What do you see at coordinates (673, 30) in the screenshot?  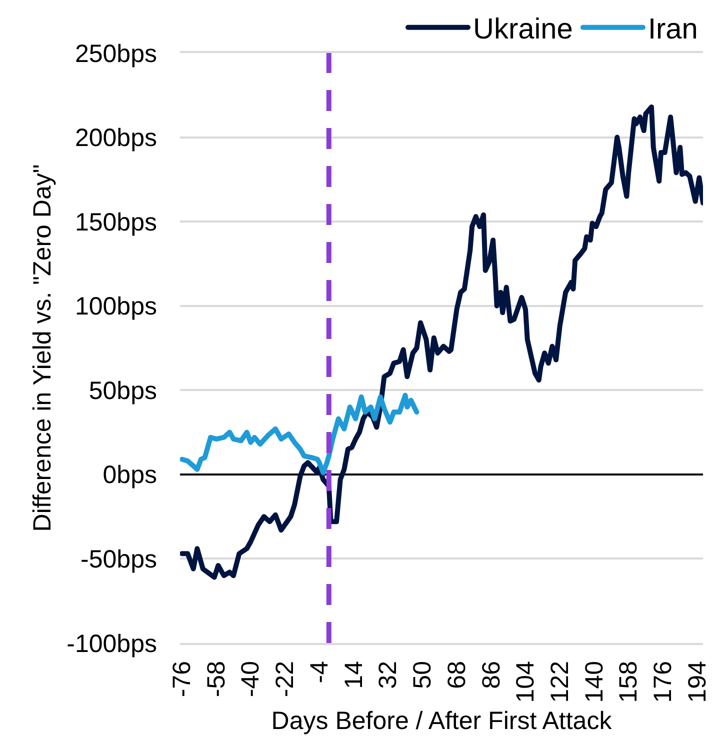 I see `legend-label: Iran` at bounding box center [673, 30].